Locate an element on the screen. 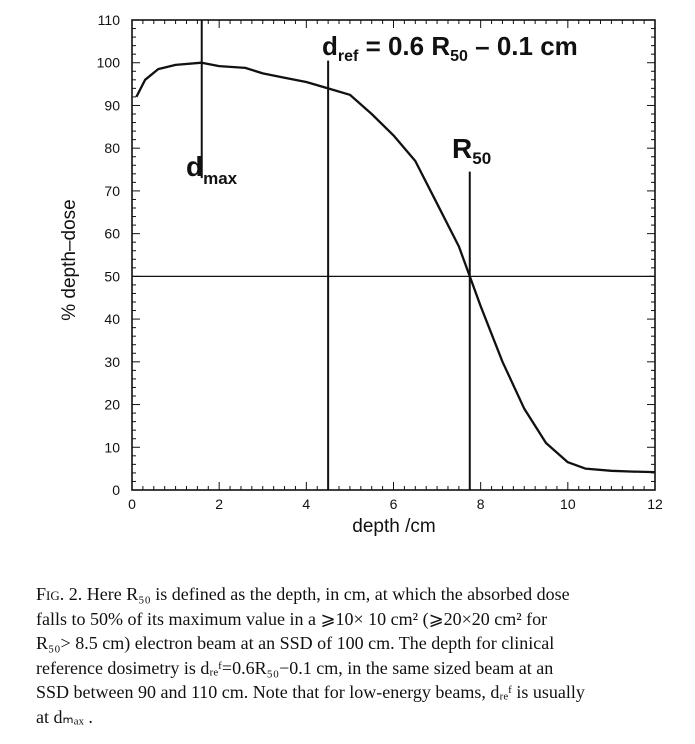 Image resolution: width=695 pixels, height=744 pixels. dmax-annotation-part: max is located at coordinates (220, 178).